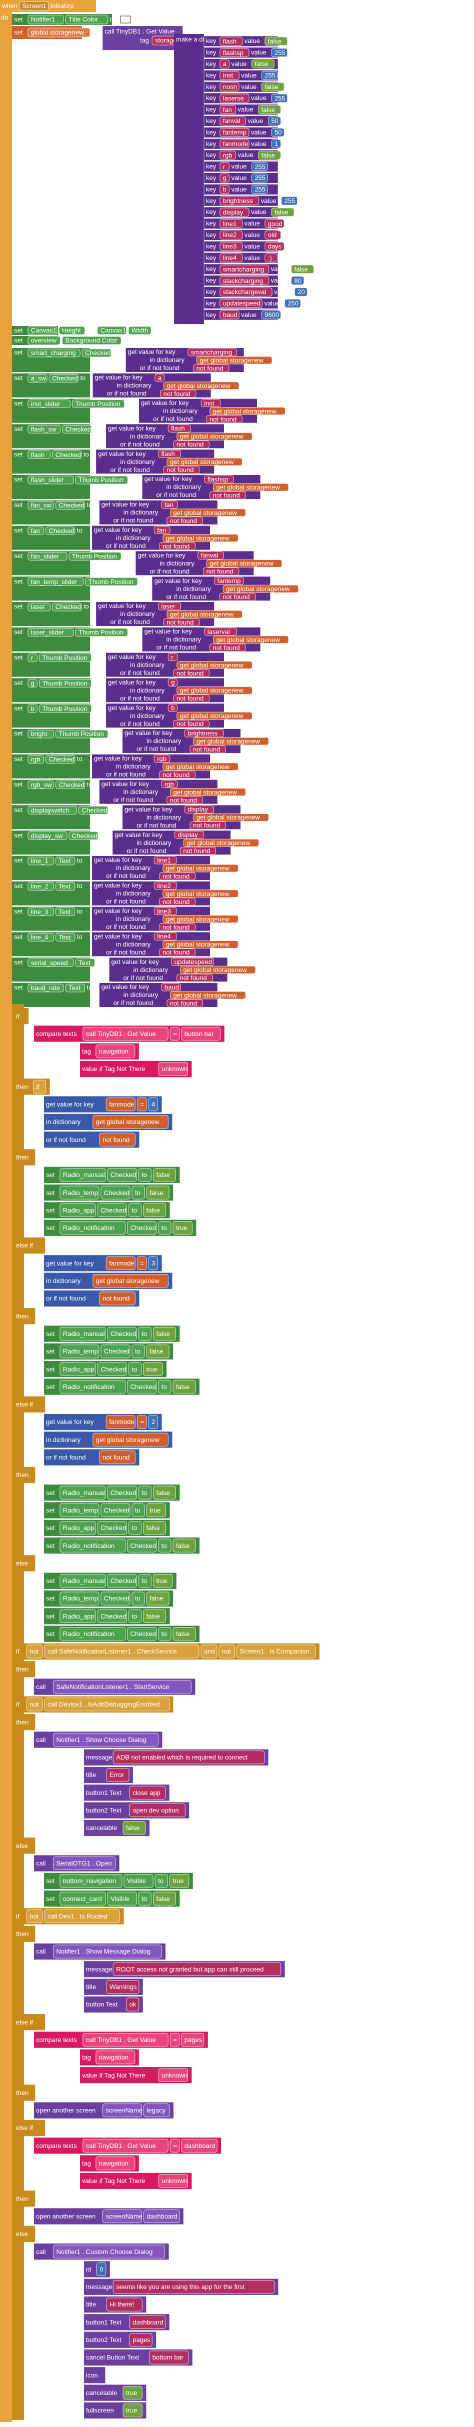  What do you see at coordinates (103, 1793) in the screenshot?
I see `block-label: button1 Text` at bounding box center [103, 1793].